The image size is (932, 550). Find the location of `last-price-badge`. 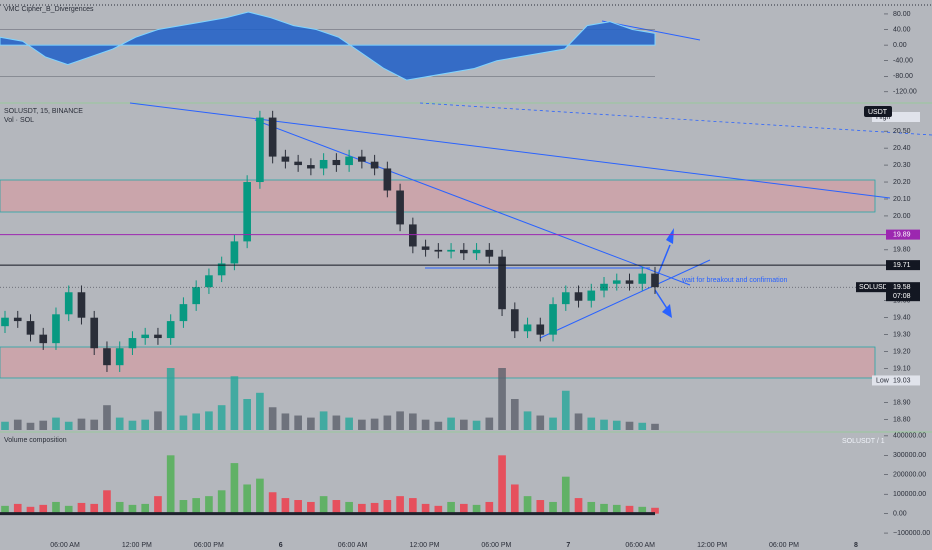

last-price-badge is located at coordinates (903, 292).